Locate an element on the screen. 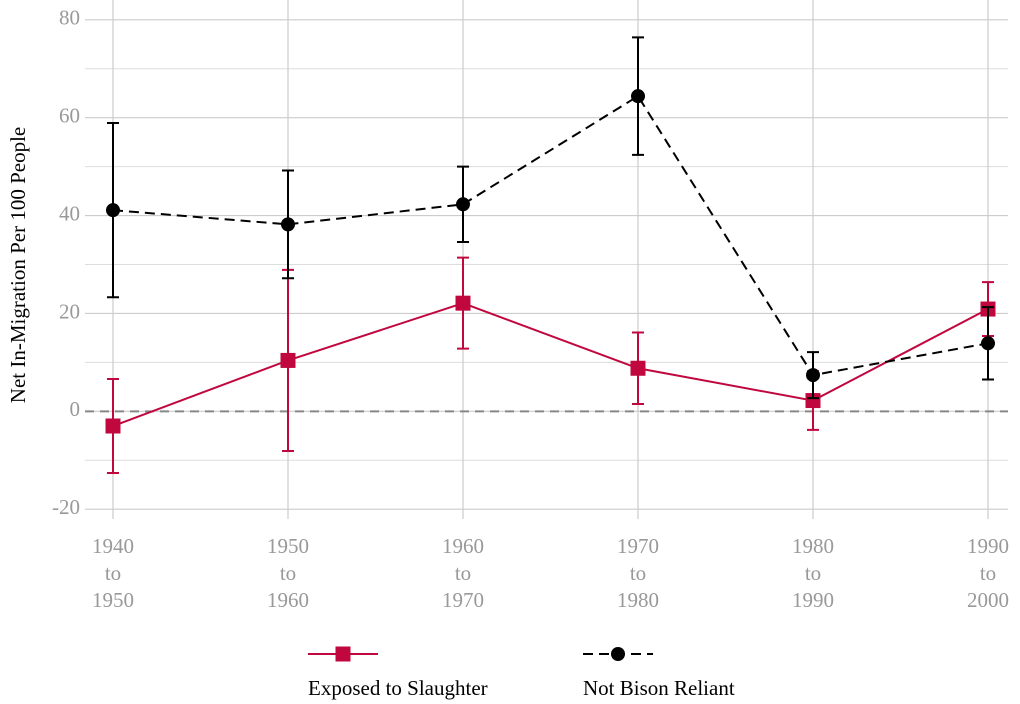  y-tick-label: 80 is located at coordinates (69, 18).